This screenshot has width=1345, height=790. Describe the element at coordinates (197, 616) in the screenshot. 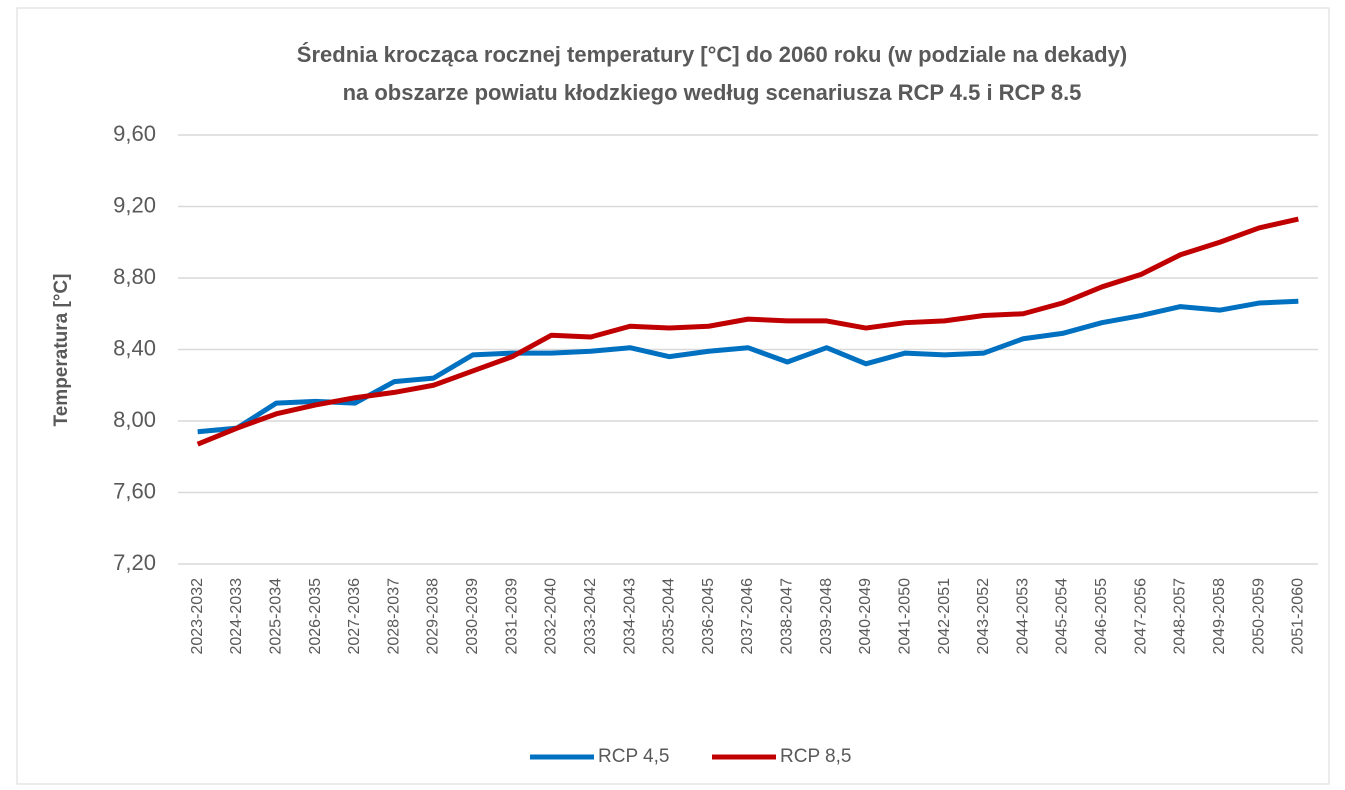

I see `x-tick-label: 2023-2032` at that location.